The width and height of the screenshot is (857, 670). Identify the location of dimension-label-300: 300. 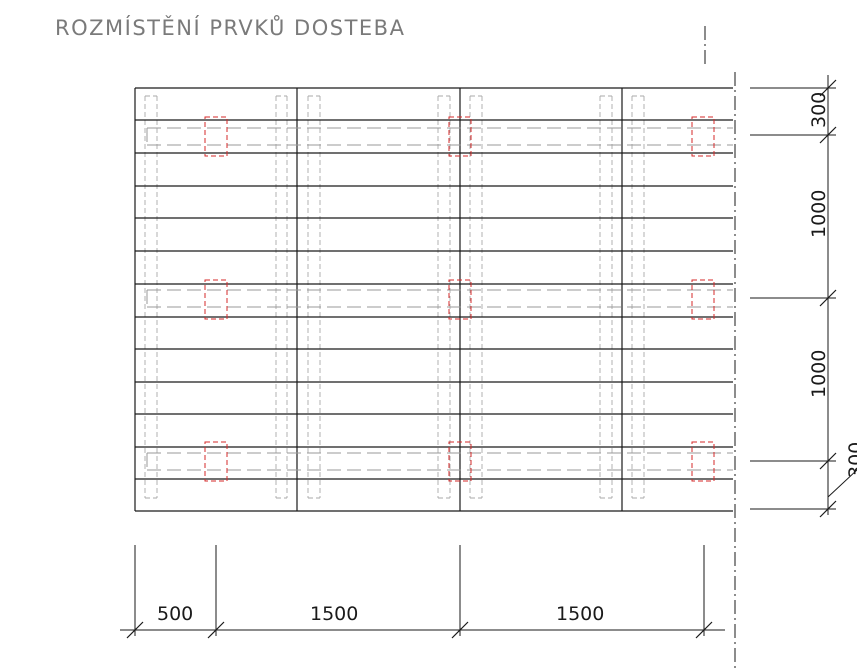
(819, 110).